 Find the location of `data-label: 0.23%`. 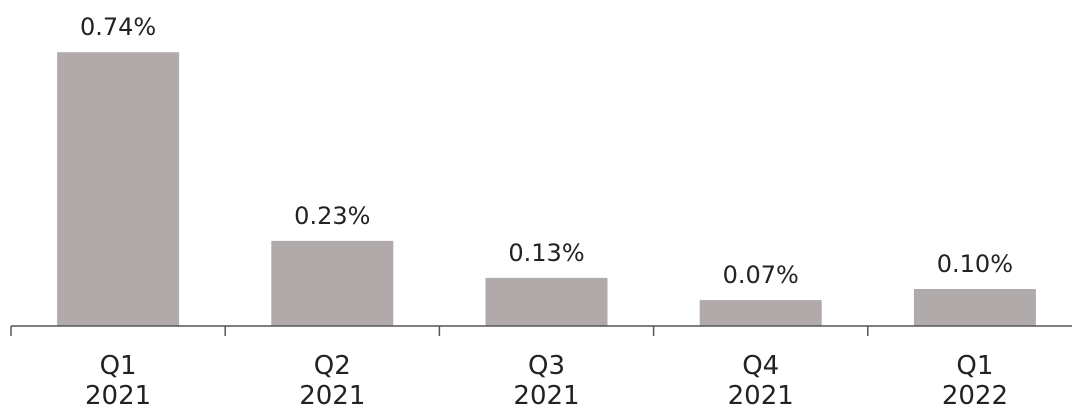

data-label: 0.23% is located at coordinates (332, 216).